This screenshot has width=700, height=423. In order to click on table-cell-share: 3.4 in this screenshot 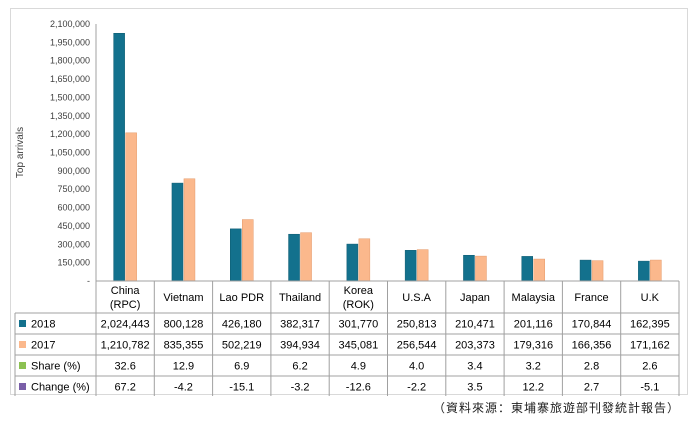, I will do `click(474, 367)`.